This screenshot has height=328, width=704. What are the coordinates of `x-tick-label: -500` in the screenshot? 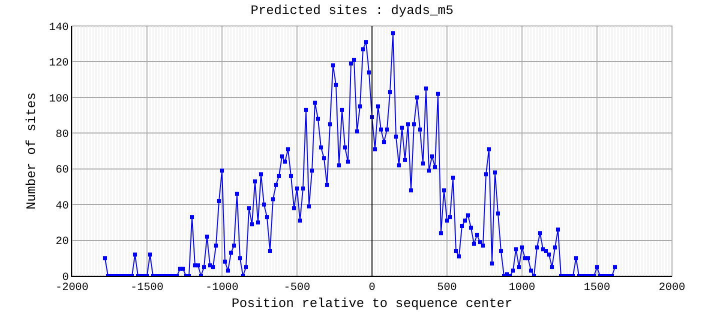 It's located at (297, 288).